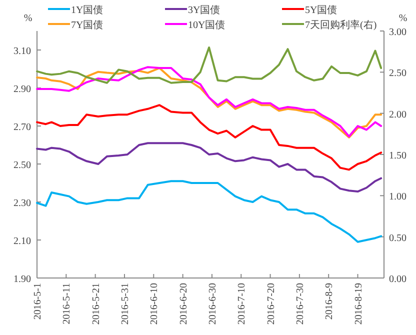 The height and width of the screenshot is (335, 416). Describe the element at coordinates (397, 114) in the screenshot. I see `y2-tick-label: 2.00` at that location.